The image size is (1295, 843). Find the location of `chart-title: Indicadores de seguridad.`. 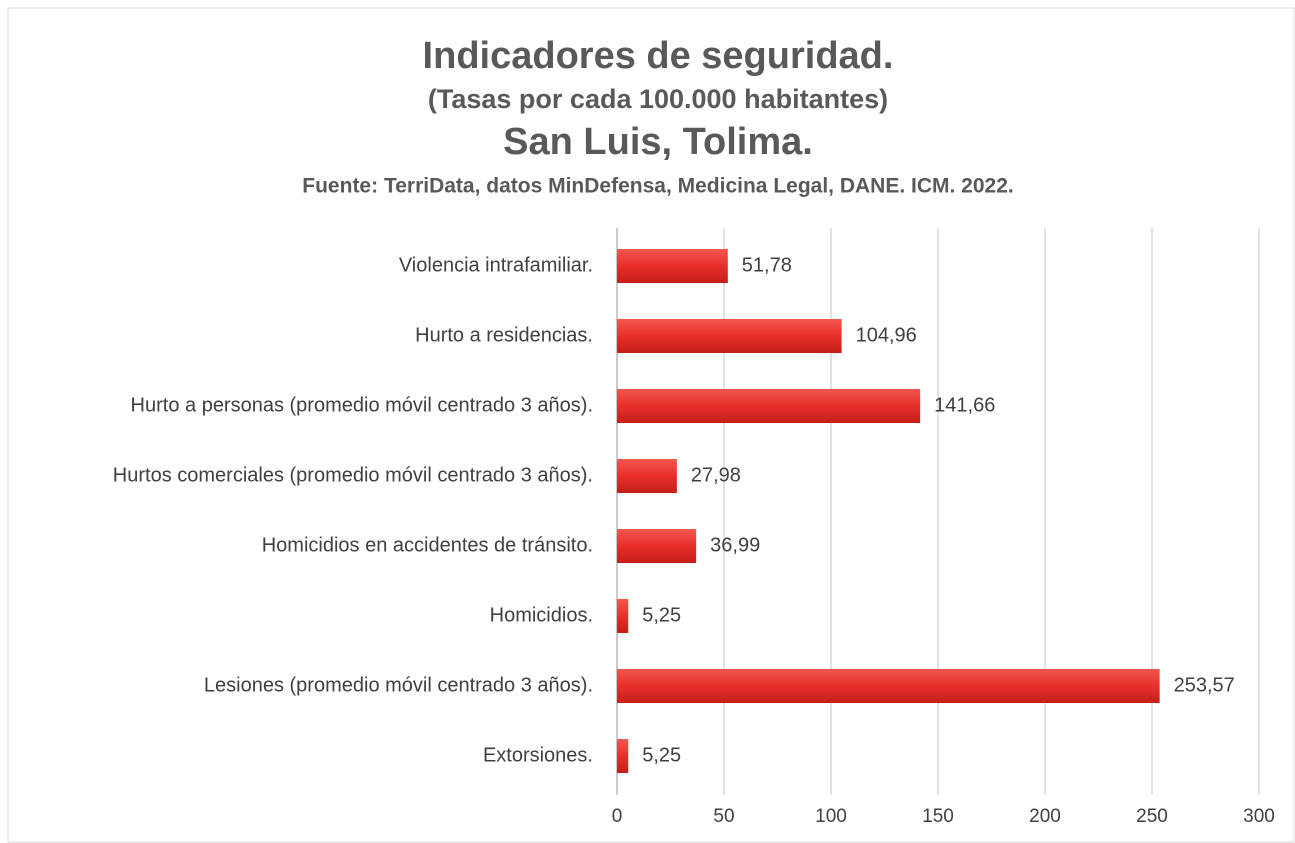

chart-title: Indicadores de seguridad. is located at coordinates (658, 56).